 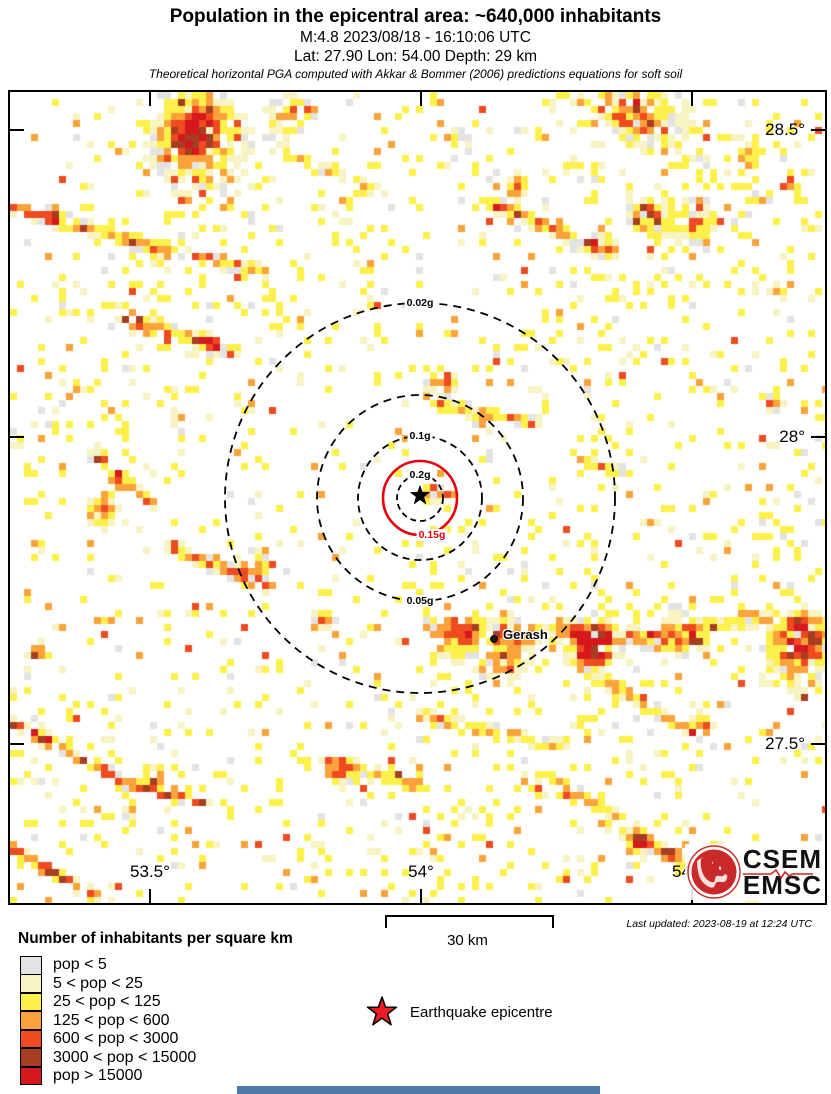 What do you see at coordinates (420, 303) in the screenshot?
I see `pga-label-0.02g: 0.02g` at bounding box center [420, 303].